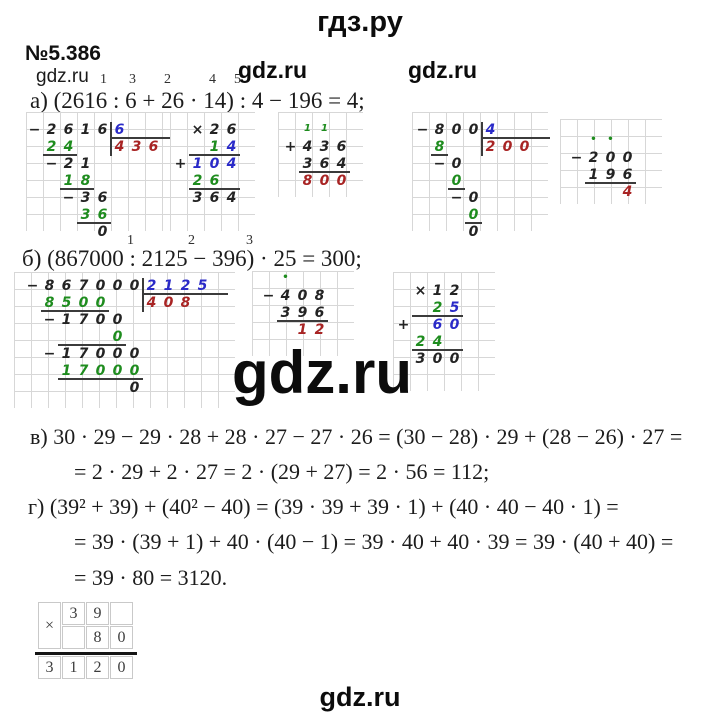 This screenshot has width=720, height=722. I want to click on operation-order-mark: 5, so click(237, 79).